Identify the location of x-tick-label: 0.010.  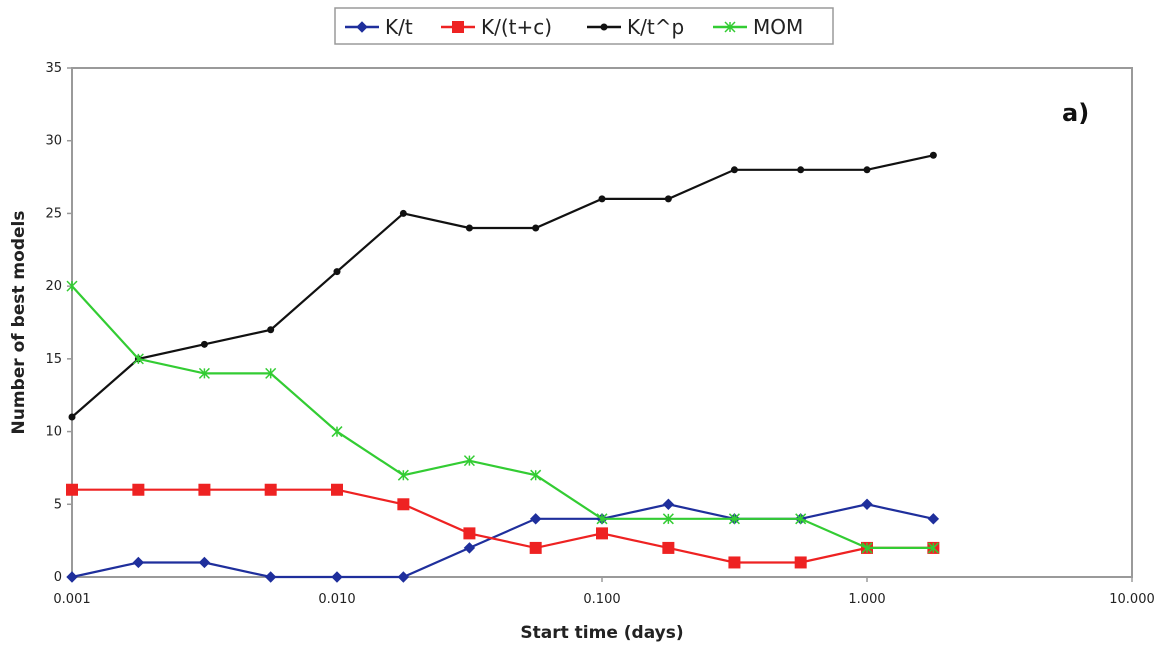
(336, 599).